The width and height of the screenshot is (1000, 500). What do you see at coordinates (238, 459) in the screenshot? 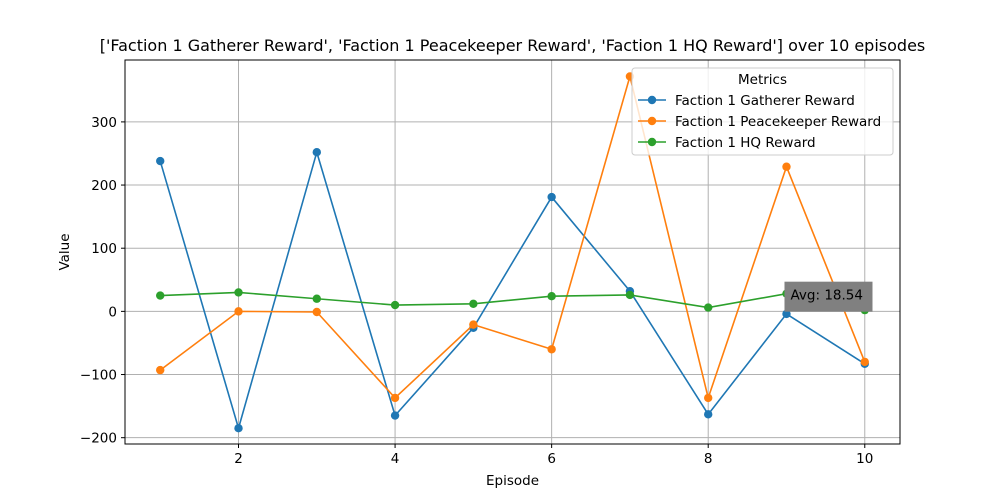
I see `x-tick-label: 2` at bounding box center [238, 459].